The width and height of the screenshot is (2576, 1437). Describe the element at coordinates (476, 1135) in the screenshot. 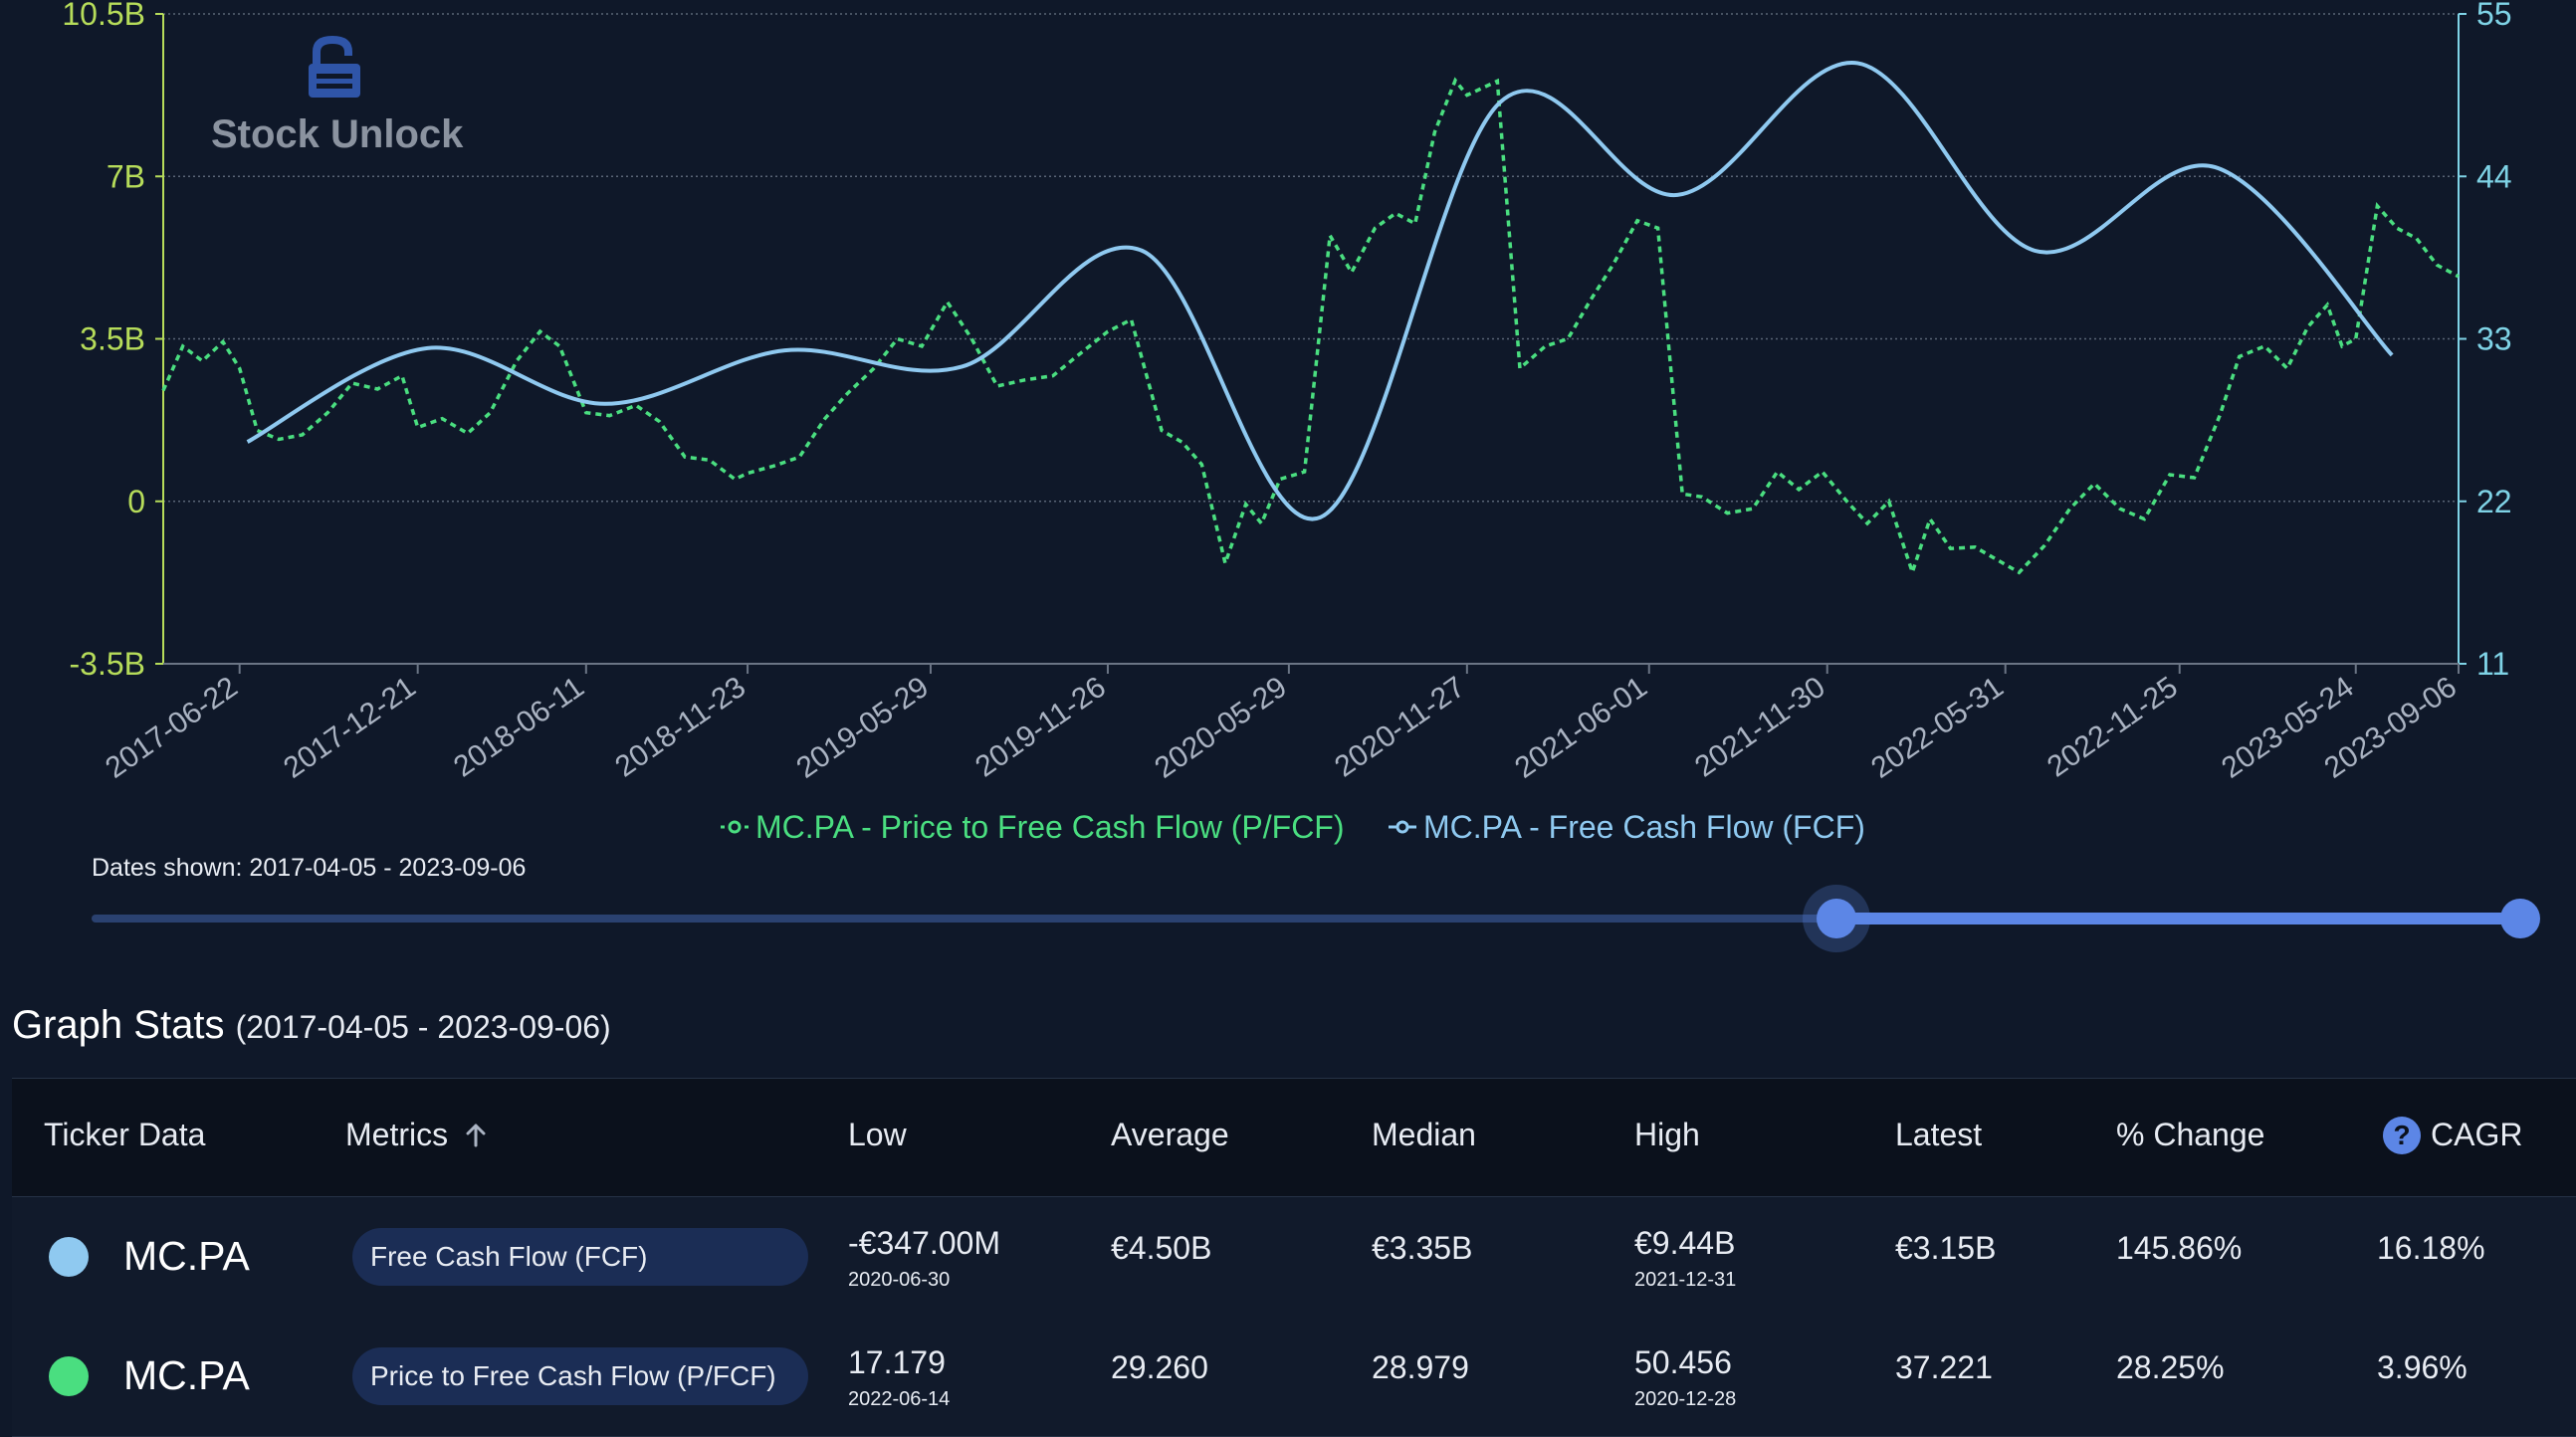

I see `arrow-up-icon` at that location.